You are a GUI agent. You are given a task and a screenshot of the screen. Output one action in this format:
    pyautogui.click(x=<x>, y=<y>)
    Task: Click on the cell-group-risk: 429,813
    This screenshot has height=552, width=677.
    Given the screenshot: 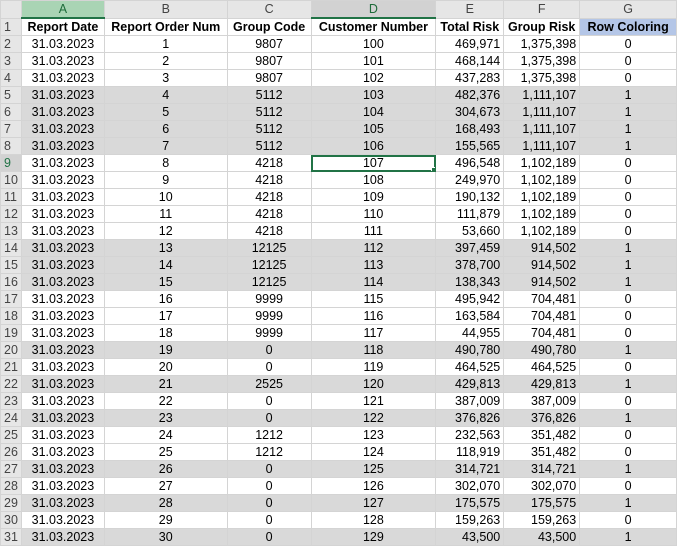 What is the action you would take?
    pyautogui.click(x=542, y=384)
    